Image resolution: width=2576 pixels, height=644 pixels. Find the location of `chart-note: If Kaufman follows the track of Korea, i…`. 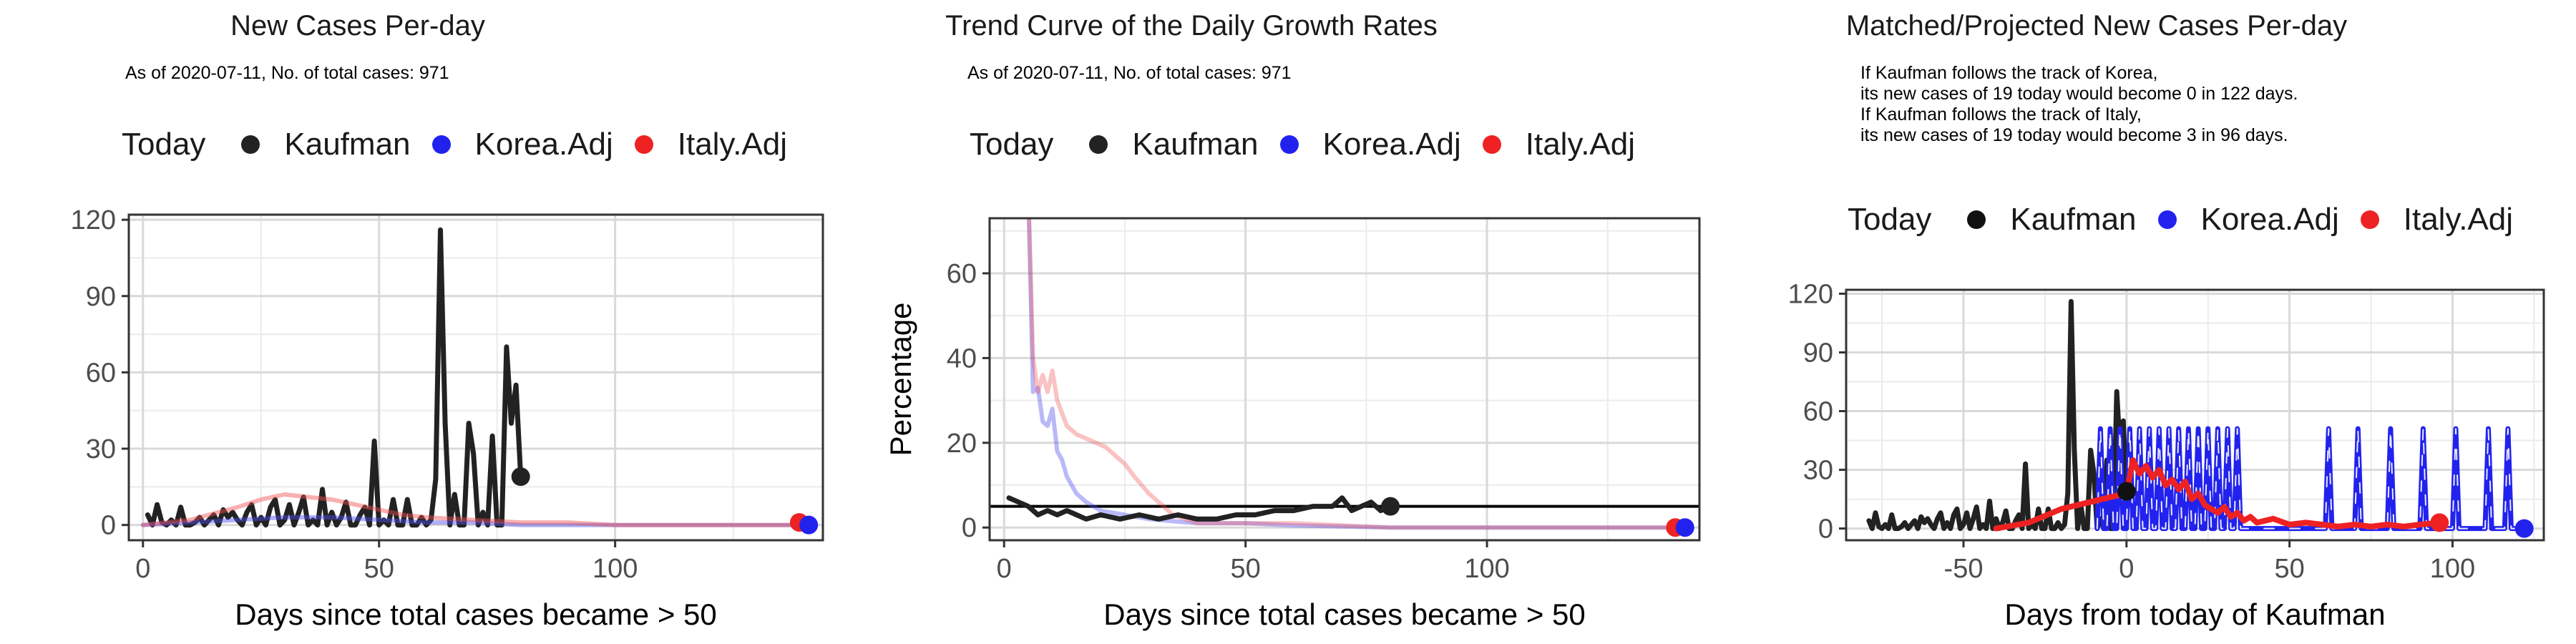

chart-note: If Kaufman follows the track of Korea, i… is located at coordinates (2079, 104).